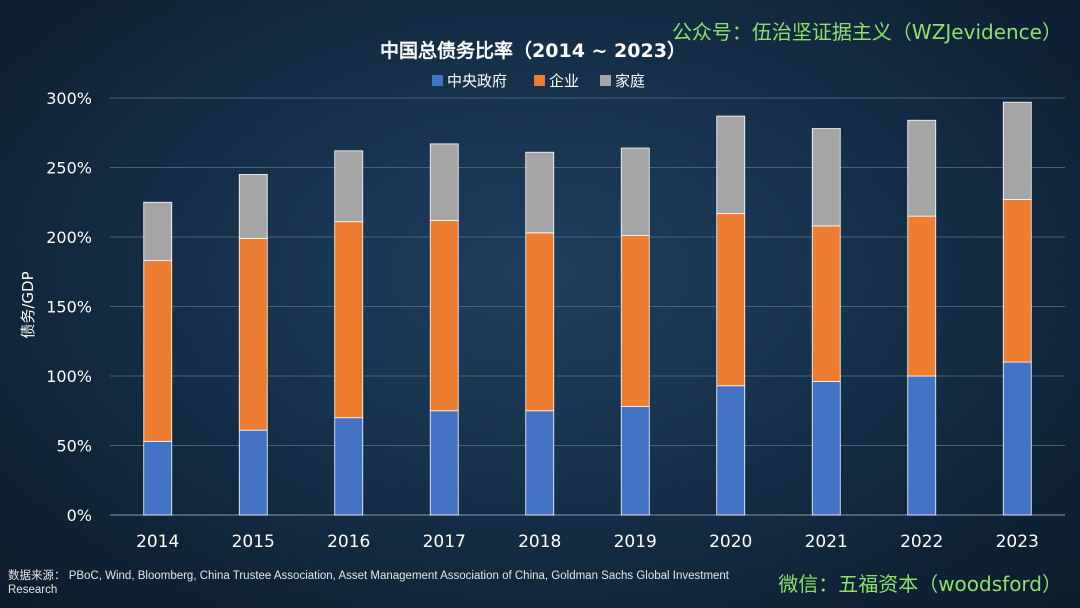  Describe the element at coordinates (866, 32) in the screenshot. I see `watermark-top: 公众号：伍治坚证据主义（WZJevidence）` at that location.